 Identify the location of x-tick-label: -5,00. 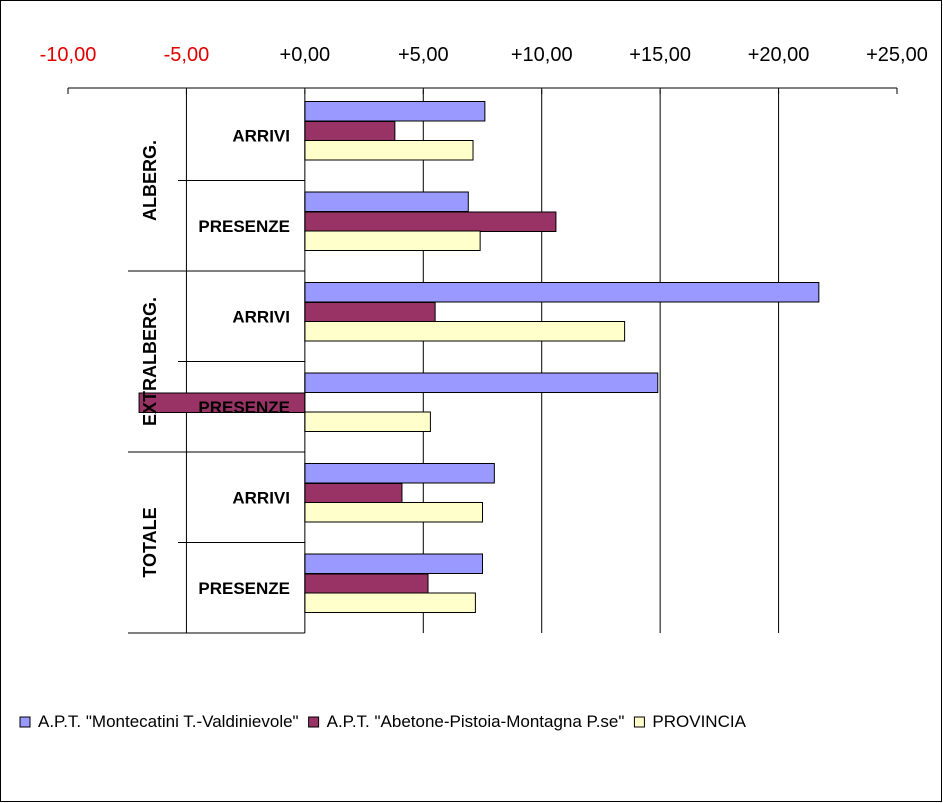
(187, 55).